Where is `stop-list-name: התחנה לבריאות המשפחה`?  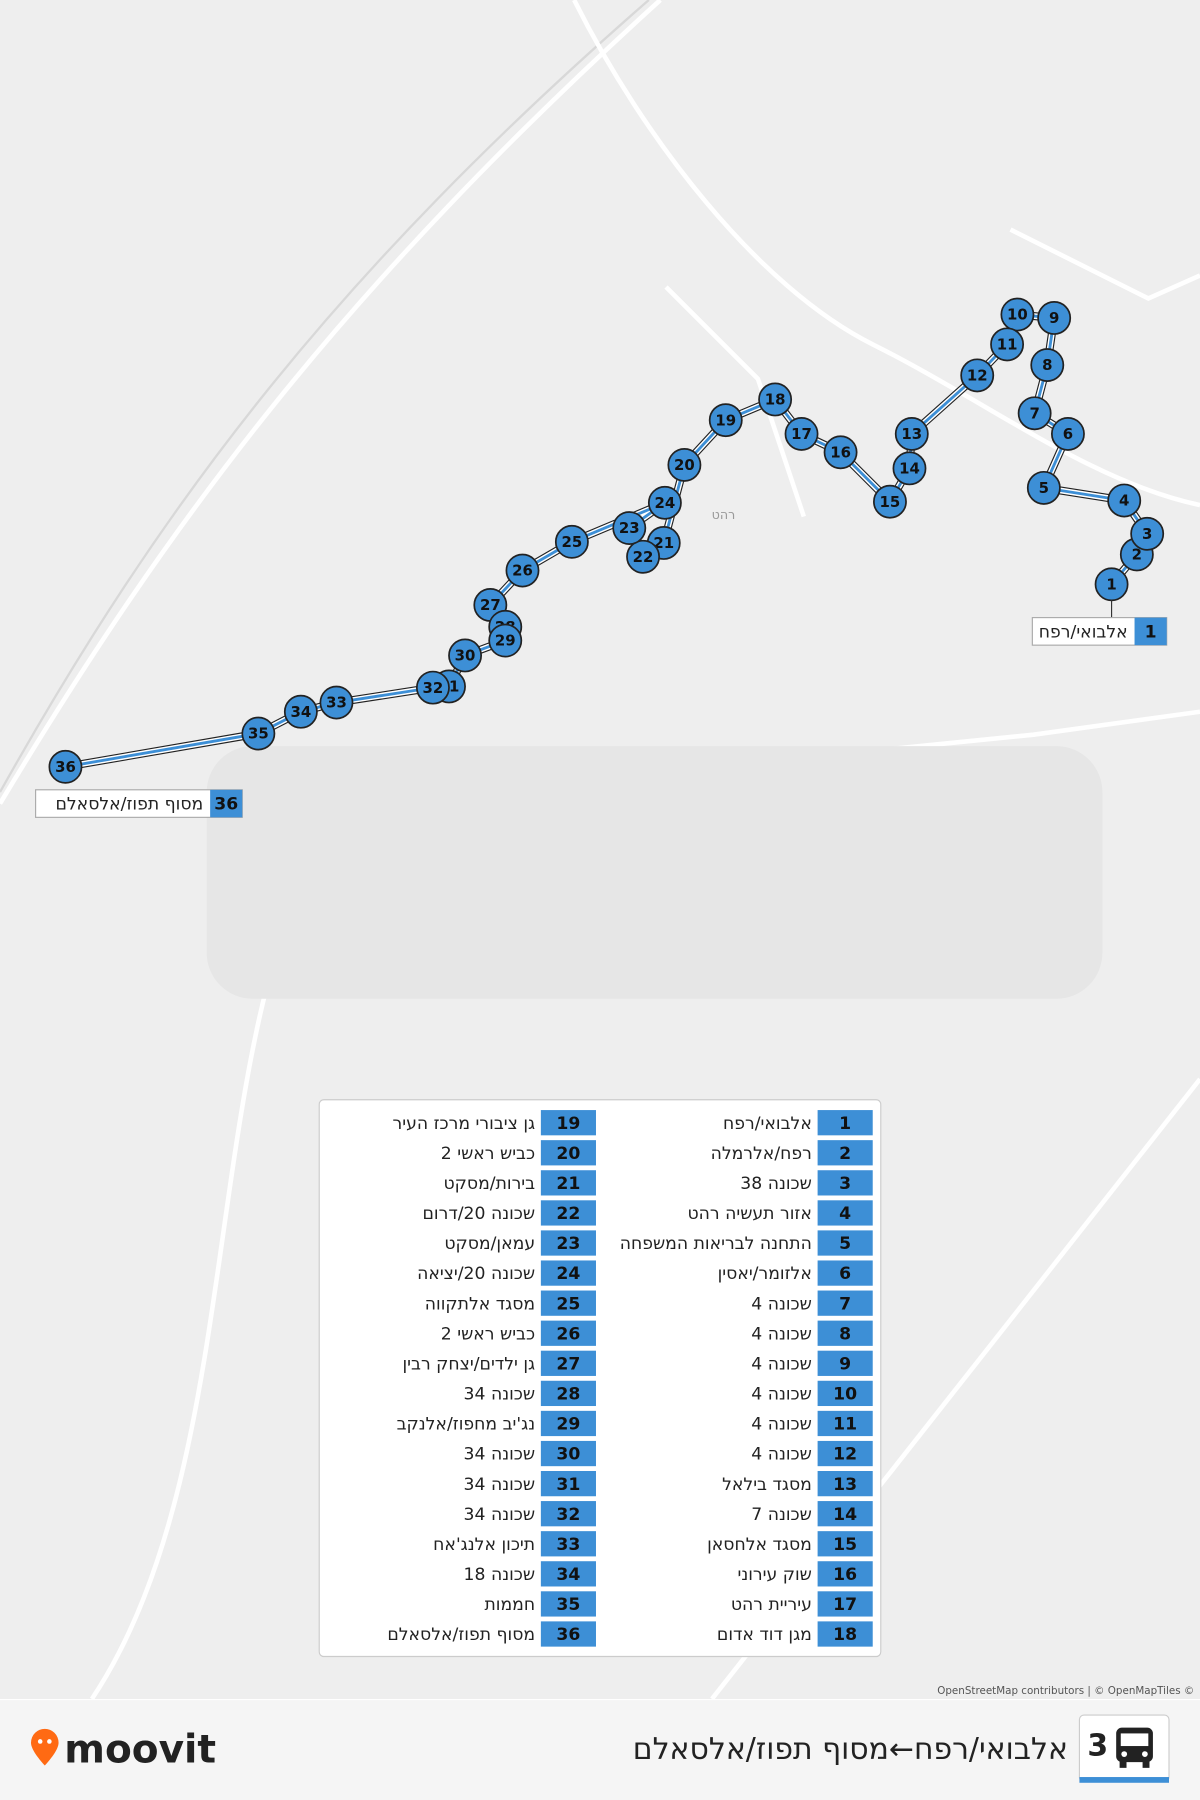
stop-list-name: התחנה לבריאות המשפחה is located at coordinates (716, 1244).